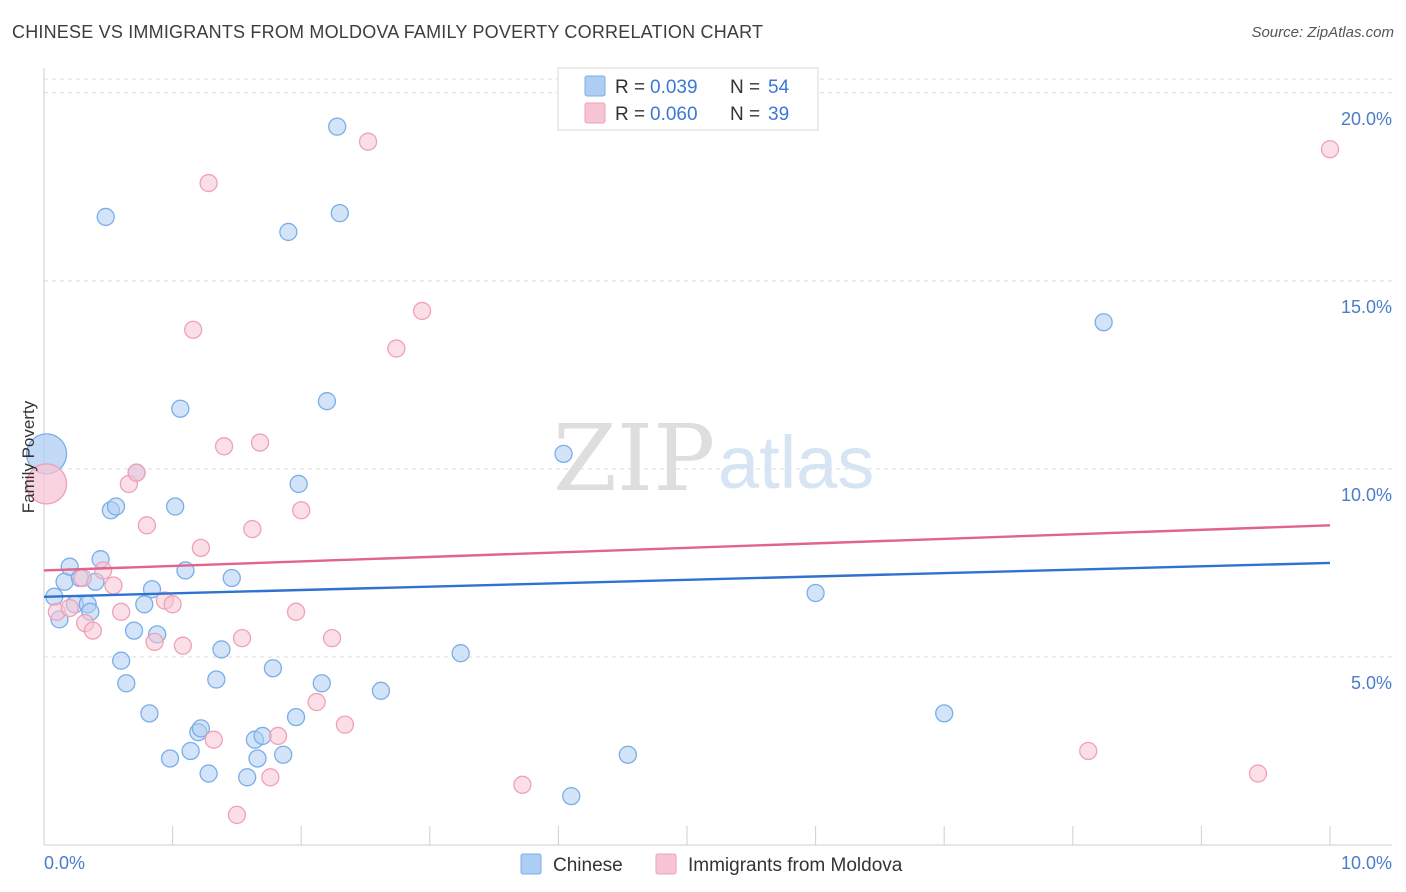 Image resolution: width=1406 pixels, height=892 pixels. Describe the element at coordinates (595, 86) in the screenshot. I see `legend-swatch-chinese` at that location.